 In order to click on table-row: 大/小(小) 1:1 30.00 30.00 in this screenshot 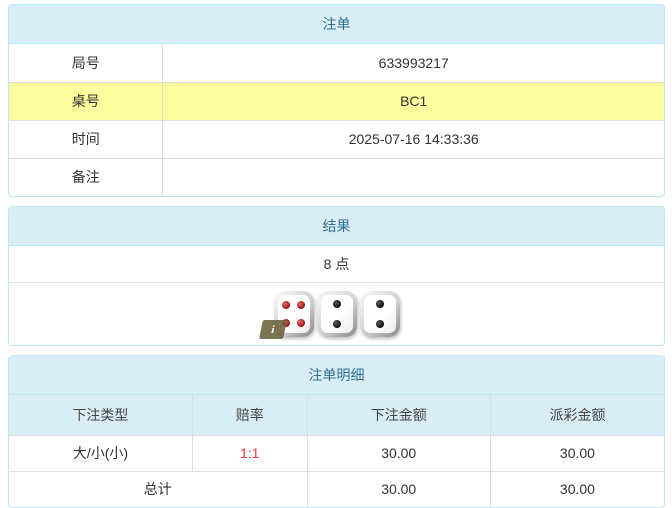, I will do `click(336, 453)`.